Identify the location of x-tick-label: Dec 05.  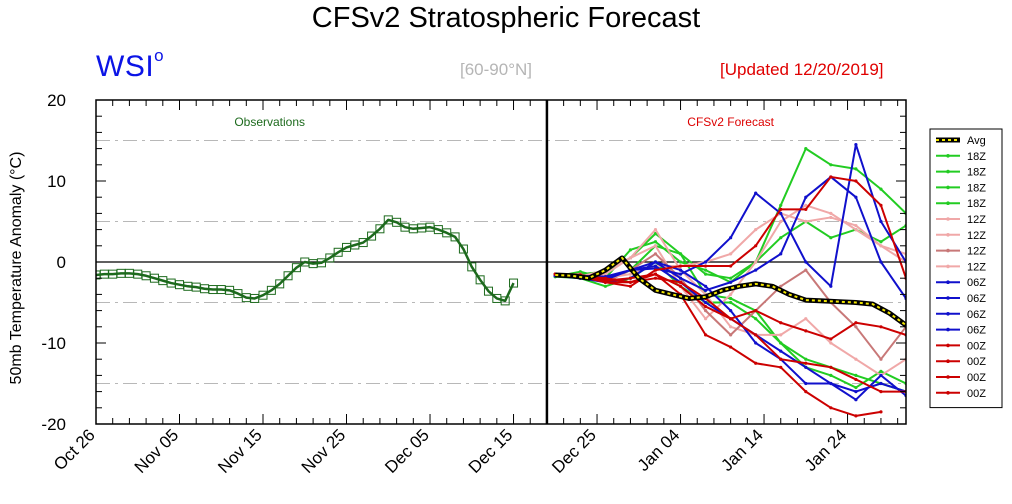
(407, 451).